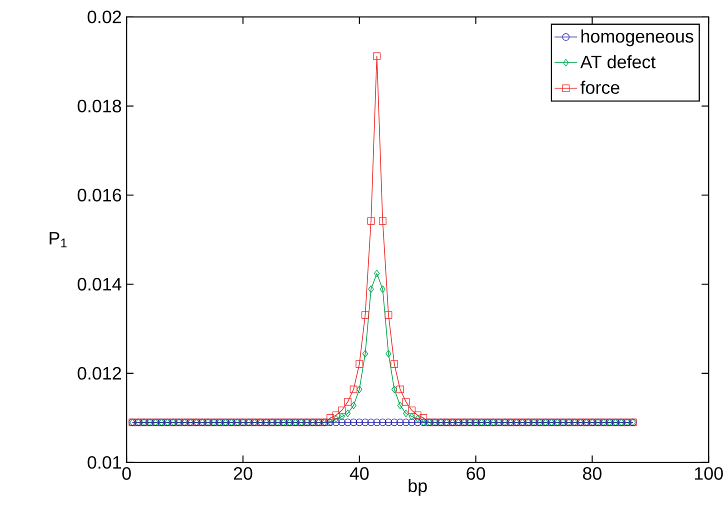 The height and width of the screenshot is (527, 728). Describe the element at coordinates (592, 473) in the screenshot. I see `x-tick-label: 80` at that location.